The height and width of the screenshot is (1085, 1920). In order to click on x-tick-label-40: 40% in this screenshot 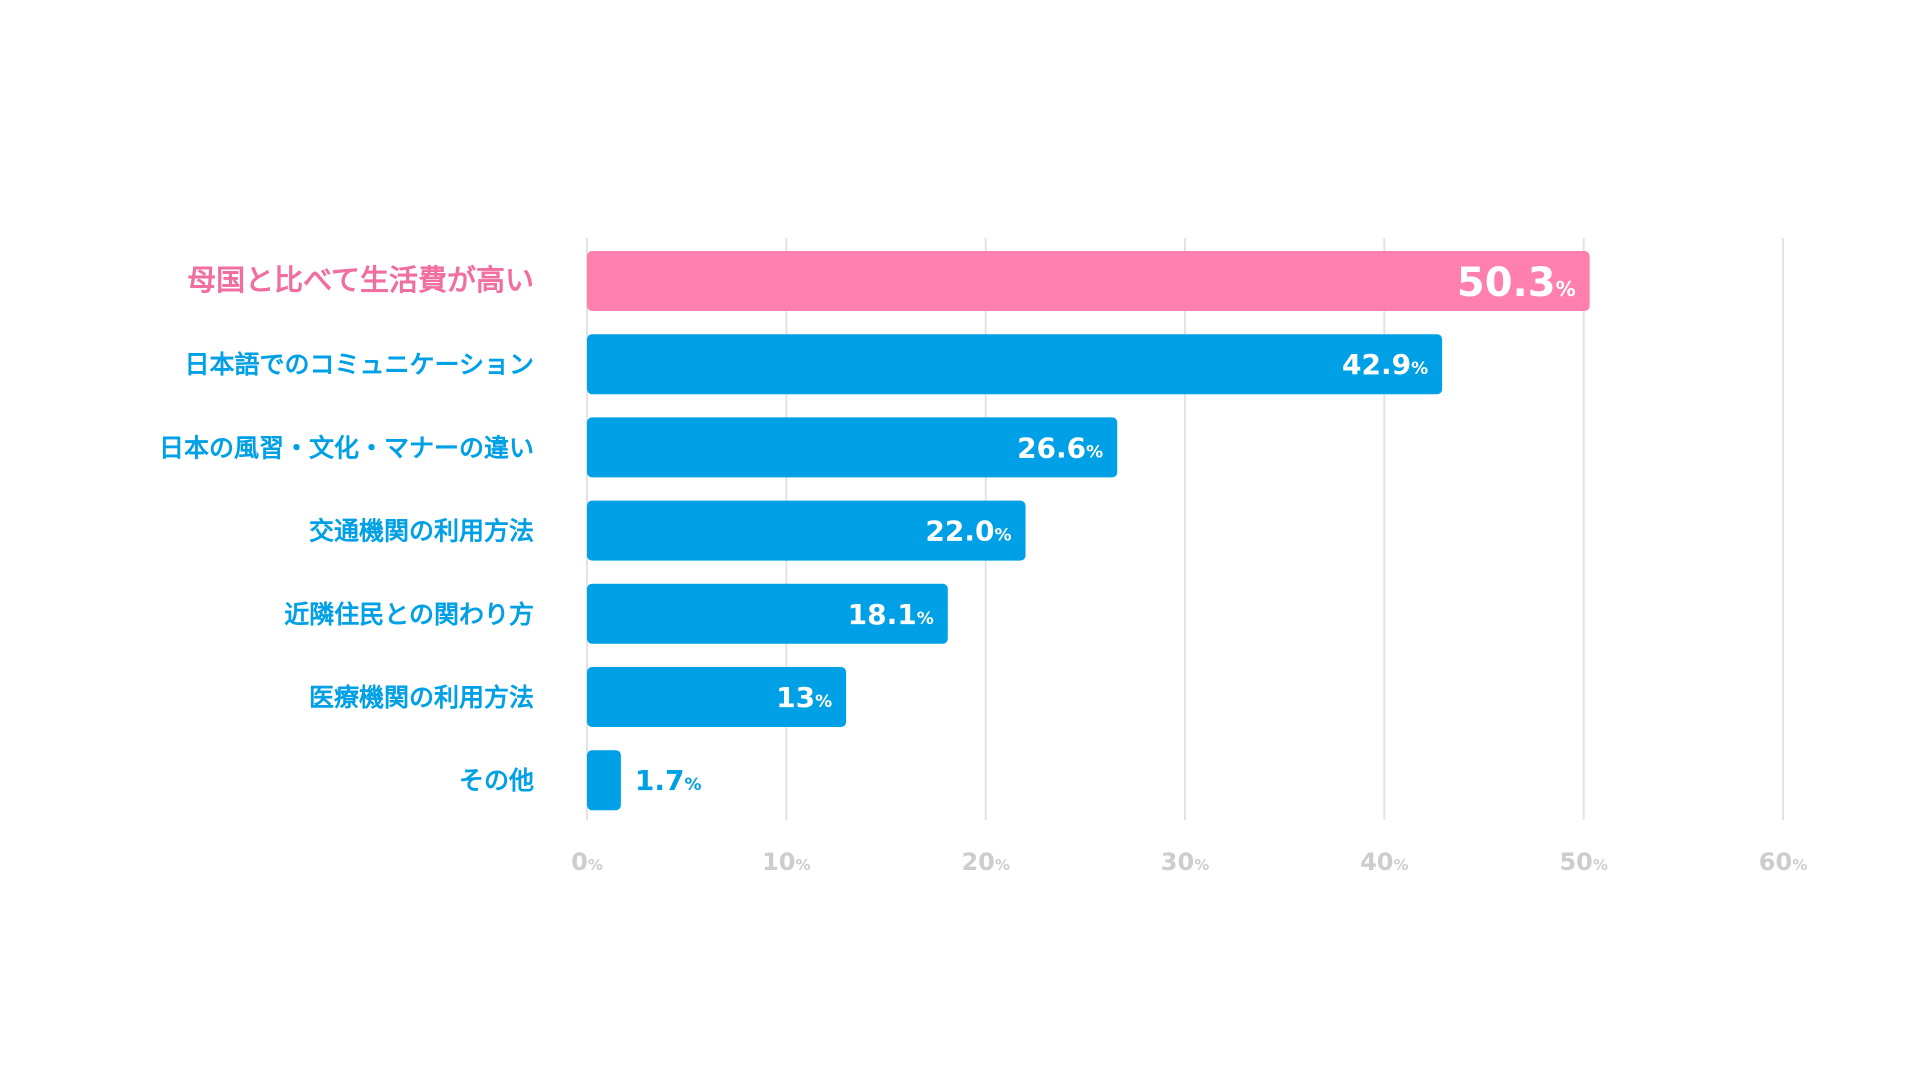, I will do `click(1384, 862)`.